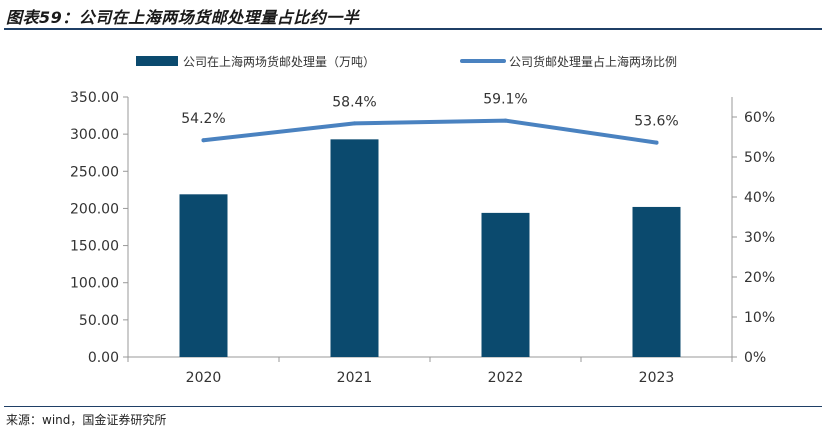  What do you see at coordinates (279, 61) in the screenshot?
I see `legend-label-bar: 公司在上海两场货邮处理量（万吨）` at bounding box center [279, 61].